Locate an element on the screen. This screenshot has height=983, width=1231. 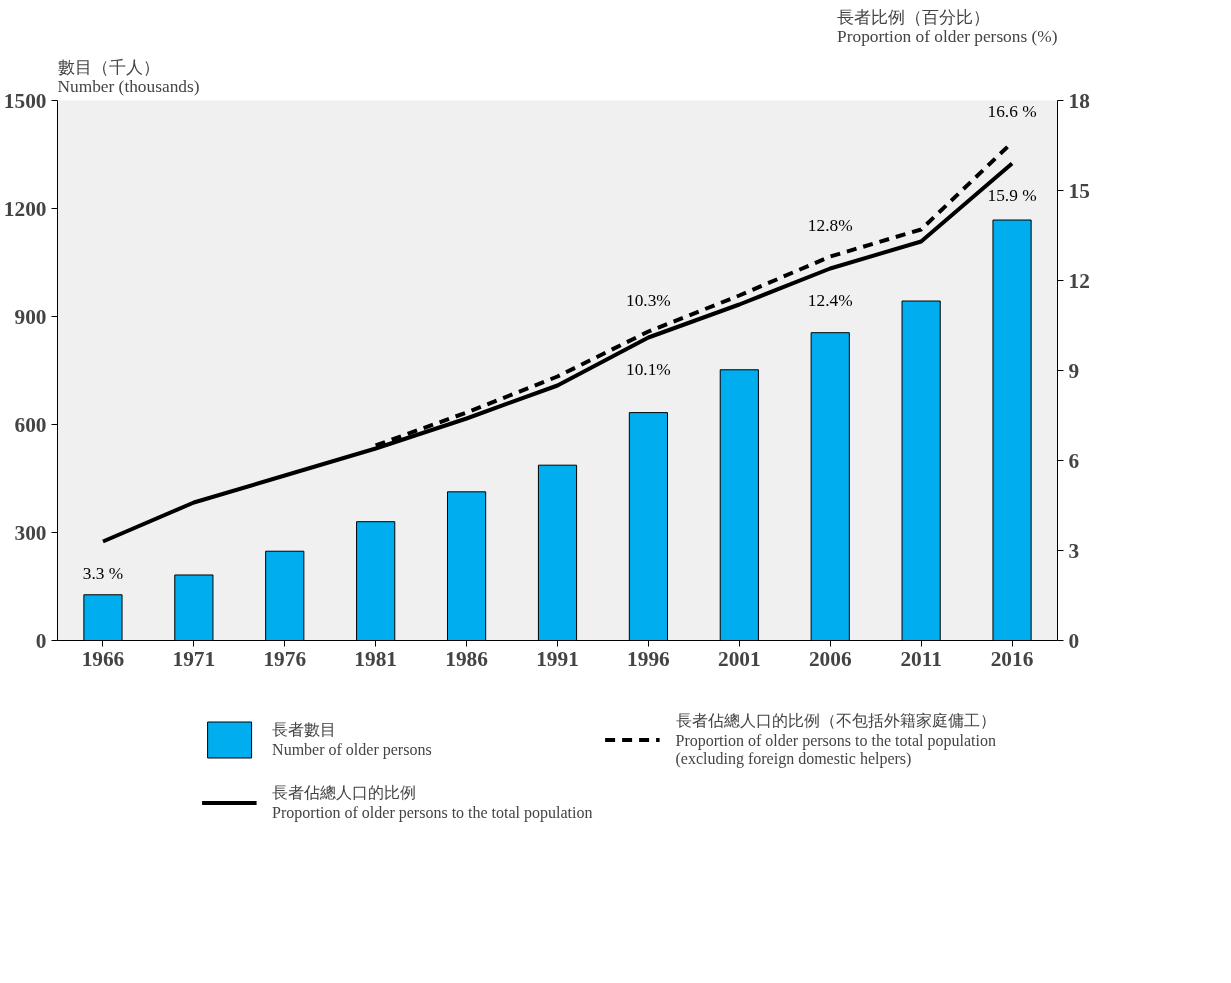
y2-tick-label: 9 is located at coordinates (1074, 370).